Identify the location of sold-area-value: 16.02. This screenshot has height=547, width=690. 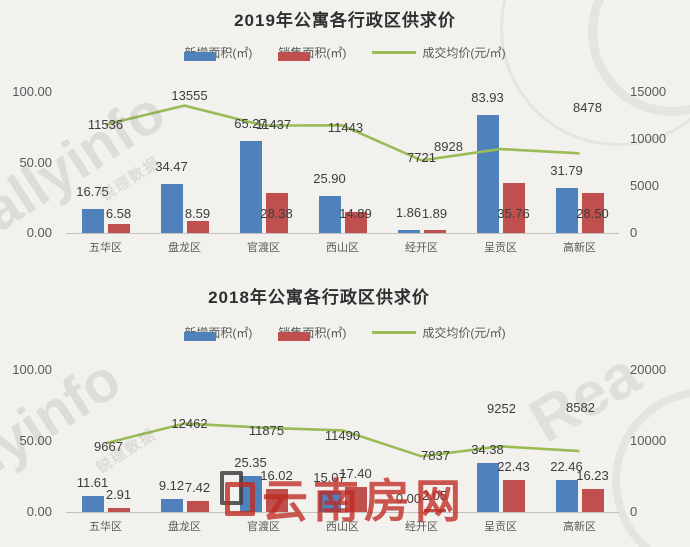
(276, 476).